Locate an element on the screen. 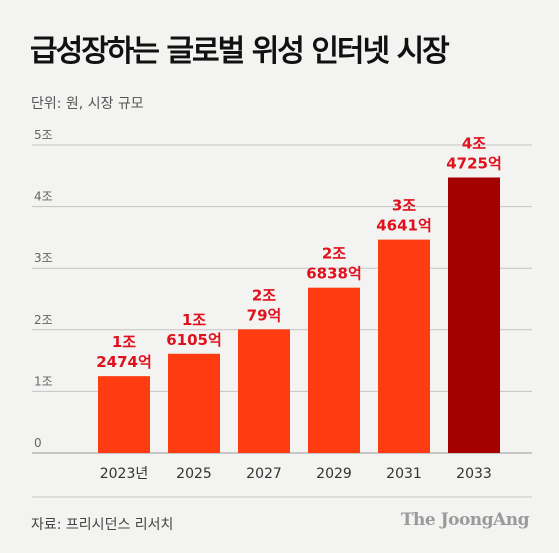 The image size is (559, 553). x-tick-label: 2031 is located at coordinates (404, 474).